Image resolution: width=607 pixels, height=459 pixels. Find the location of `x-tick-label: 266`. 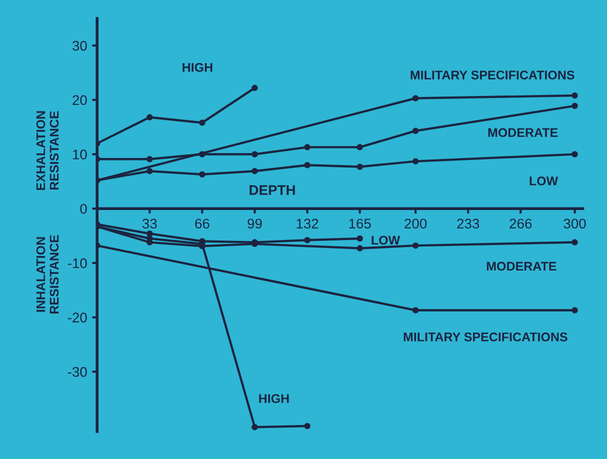

x-tick-label: 266 is located at coordinates (521, 223).